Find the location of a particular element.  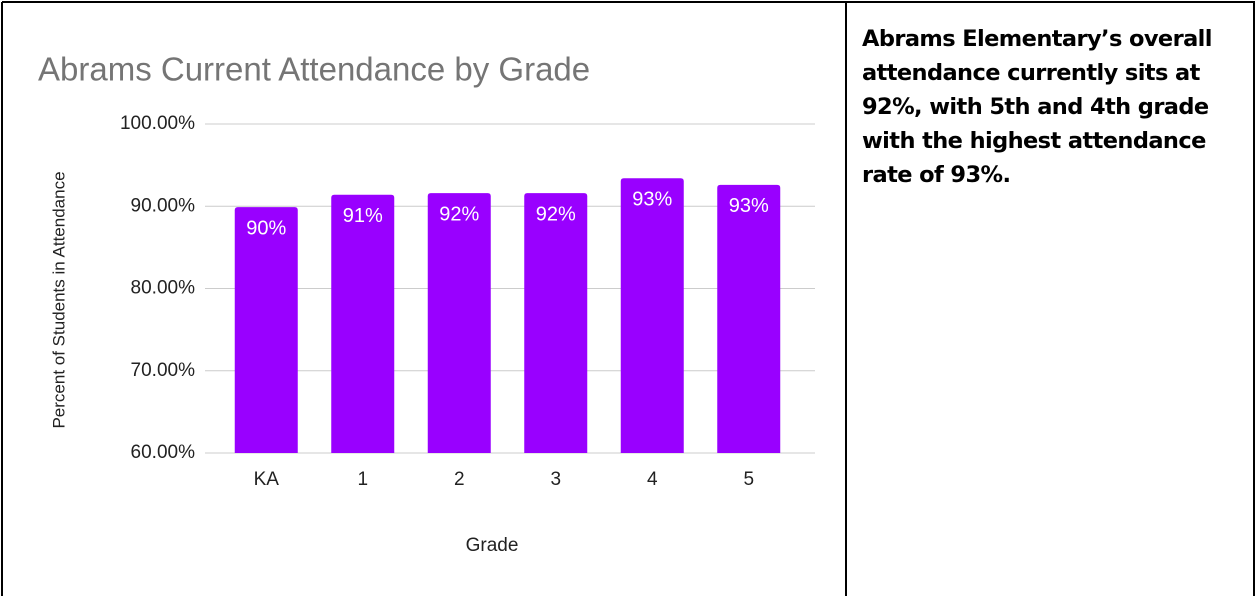

x-tick-label: KA is located at coordinates (267, 479).